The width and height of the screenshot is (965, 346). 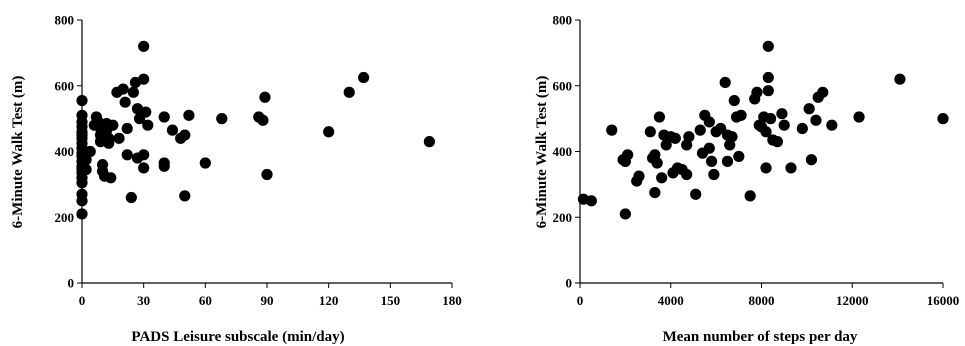 What do you see at coordinates (391, 300) in the screenshot?
I see `x-tick-label: 150` at bounding box center [391, 300].